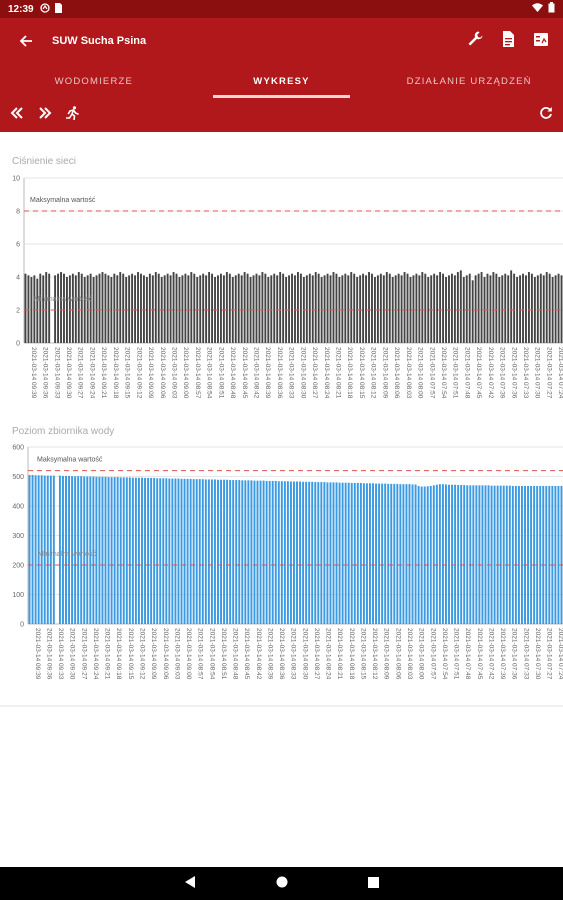 This screenshot has height=900, width=563. Describe the element at coordinates (304, 654) in the screenshot. I see `x-tick-label: 2021-03-14 08:30` at that location.